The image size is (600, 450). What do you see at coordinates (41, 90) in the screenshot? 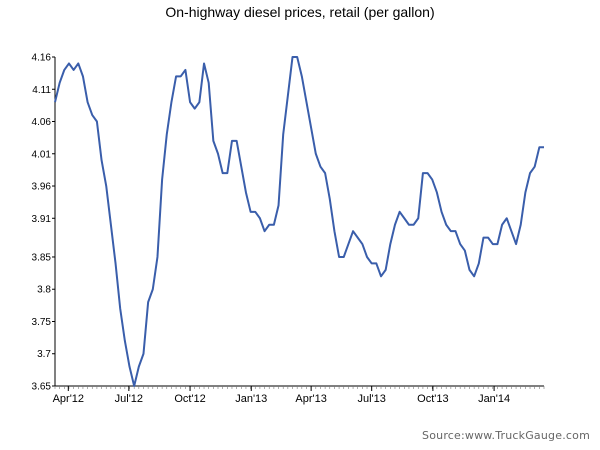
I see `y-tick-label: 4.11` at bounding box center [41, 90].